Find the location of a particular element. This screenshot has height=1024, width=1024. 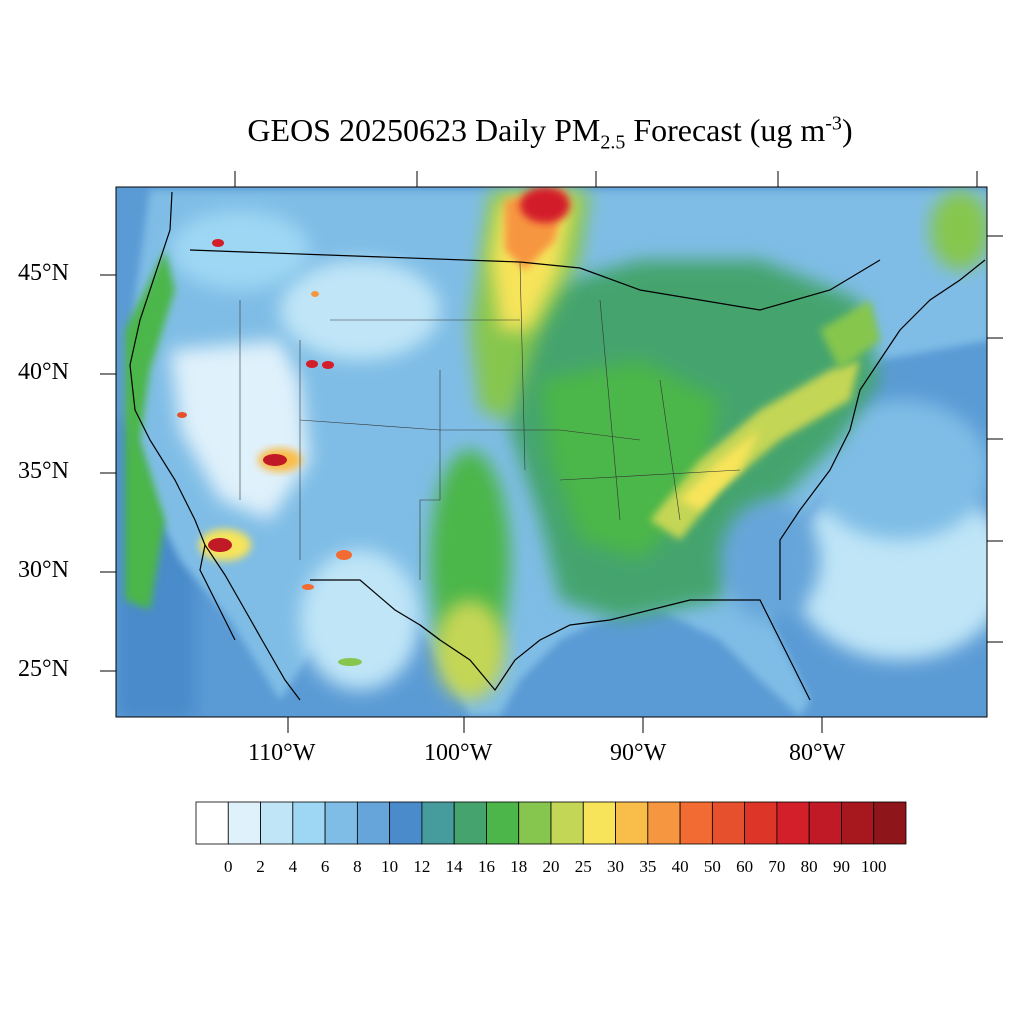

hotspot-utah-a is located at coordinates (312, 364).